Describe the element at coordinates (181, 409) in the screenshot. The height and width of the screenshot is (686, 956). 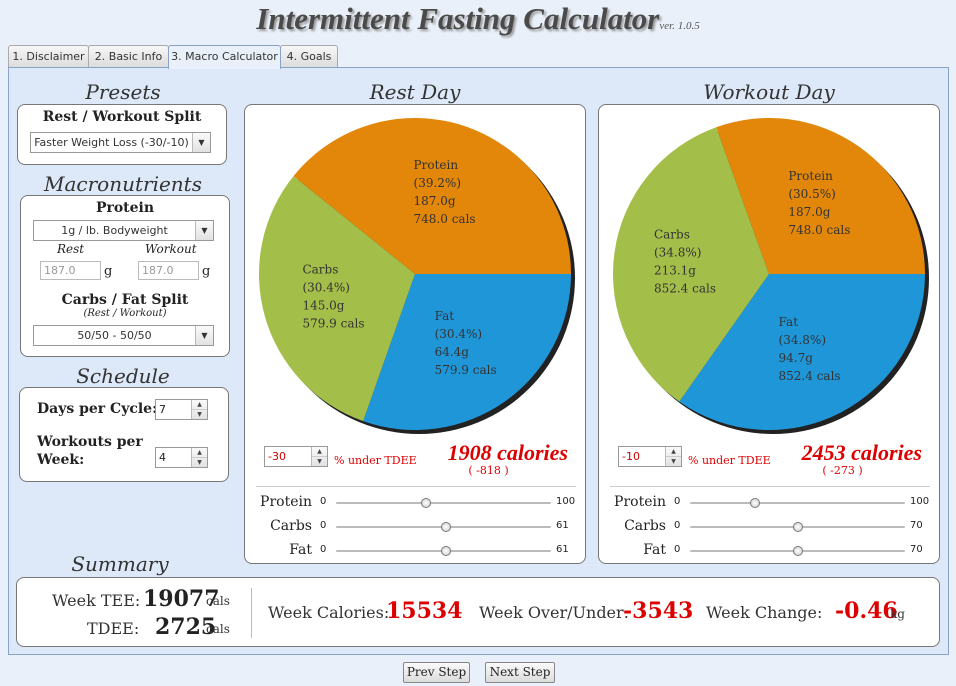
I see `days-per-cycle-spinner: 7 ▲ ▼` at that location.